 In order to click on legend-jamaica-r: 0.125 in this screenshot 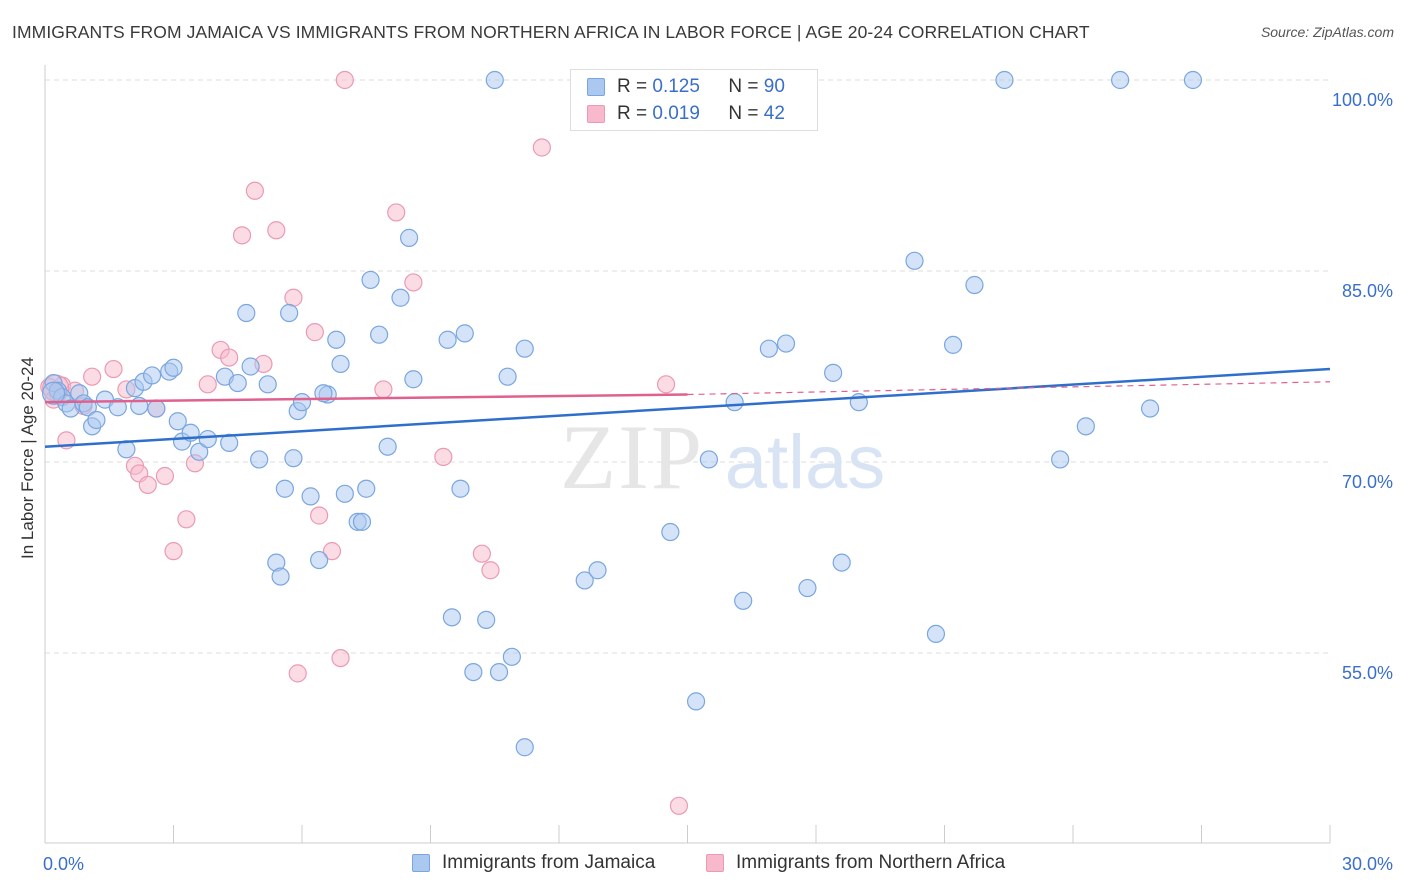, I will do `click(676, 86)`.